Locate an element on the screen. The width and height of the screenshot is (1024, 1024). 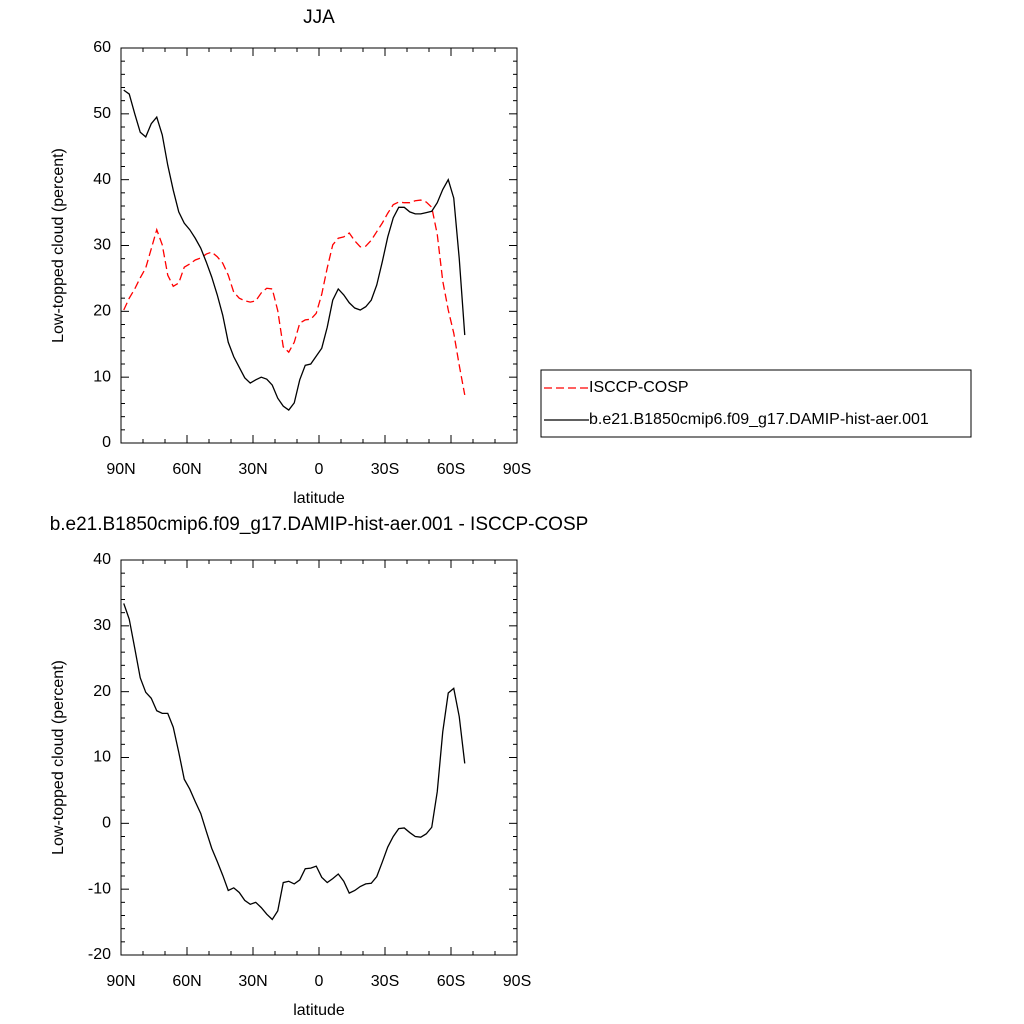
y-tick-label: -10 is located at coordinates (99, 888).